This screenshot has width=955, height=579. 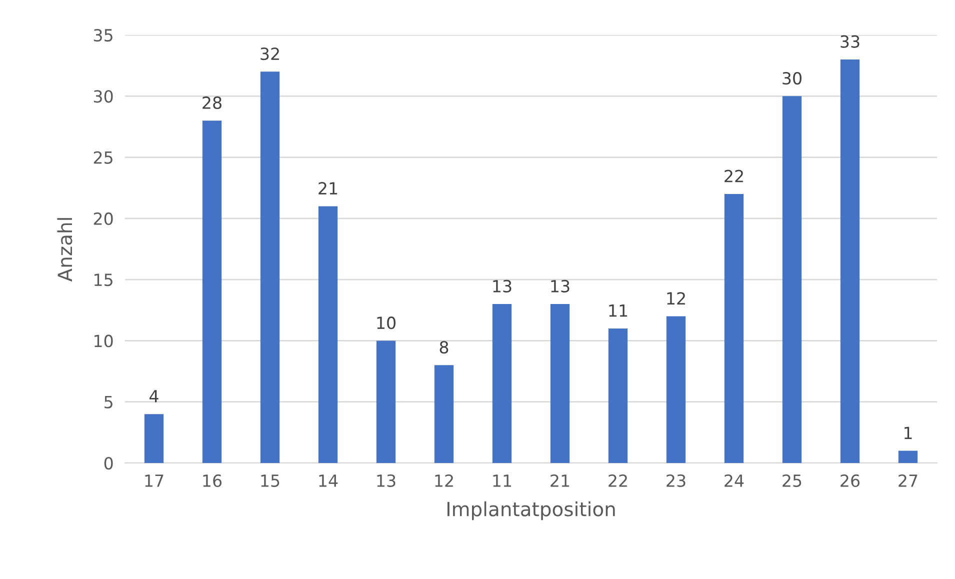 What do you see at coordinates (850, 481) in the screenshot?
I see `x-tick-label: 26` at bounding box center [850, 481].